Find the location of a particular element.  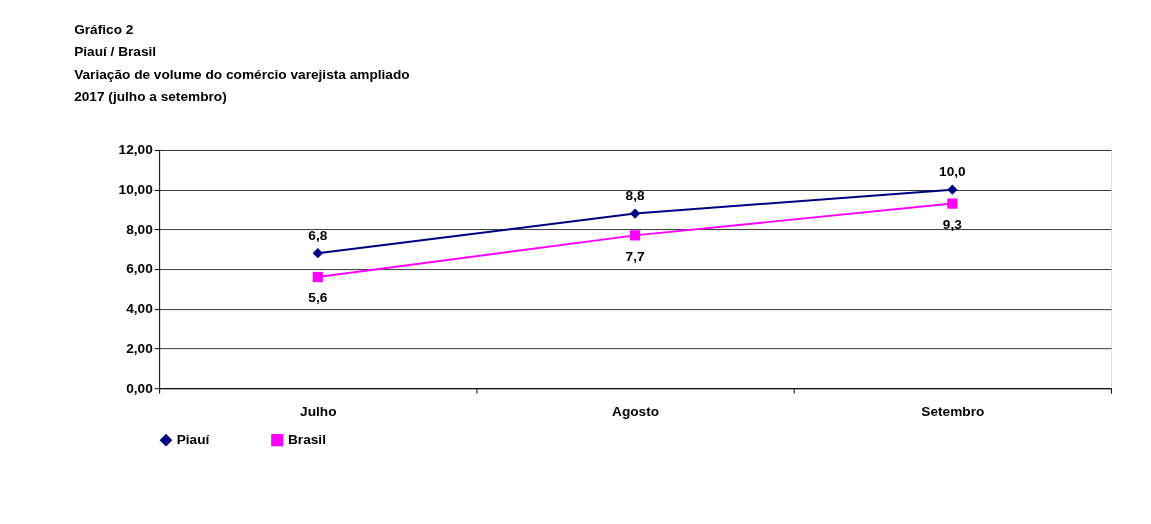

data-label: 10,0 is located at coordinates (953, 172).